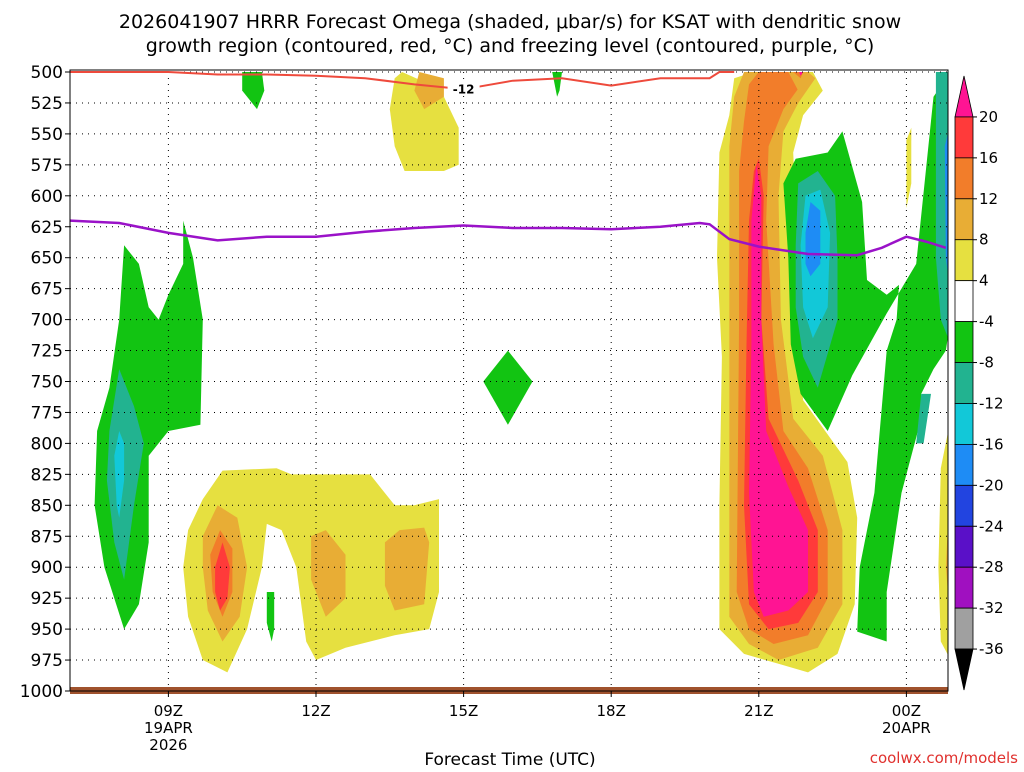 The height and width of the screenshot is (772, 1024). I want to click on y-tick-label: 975, so click(47, 661).